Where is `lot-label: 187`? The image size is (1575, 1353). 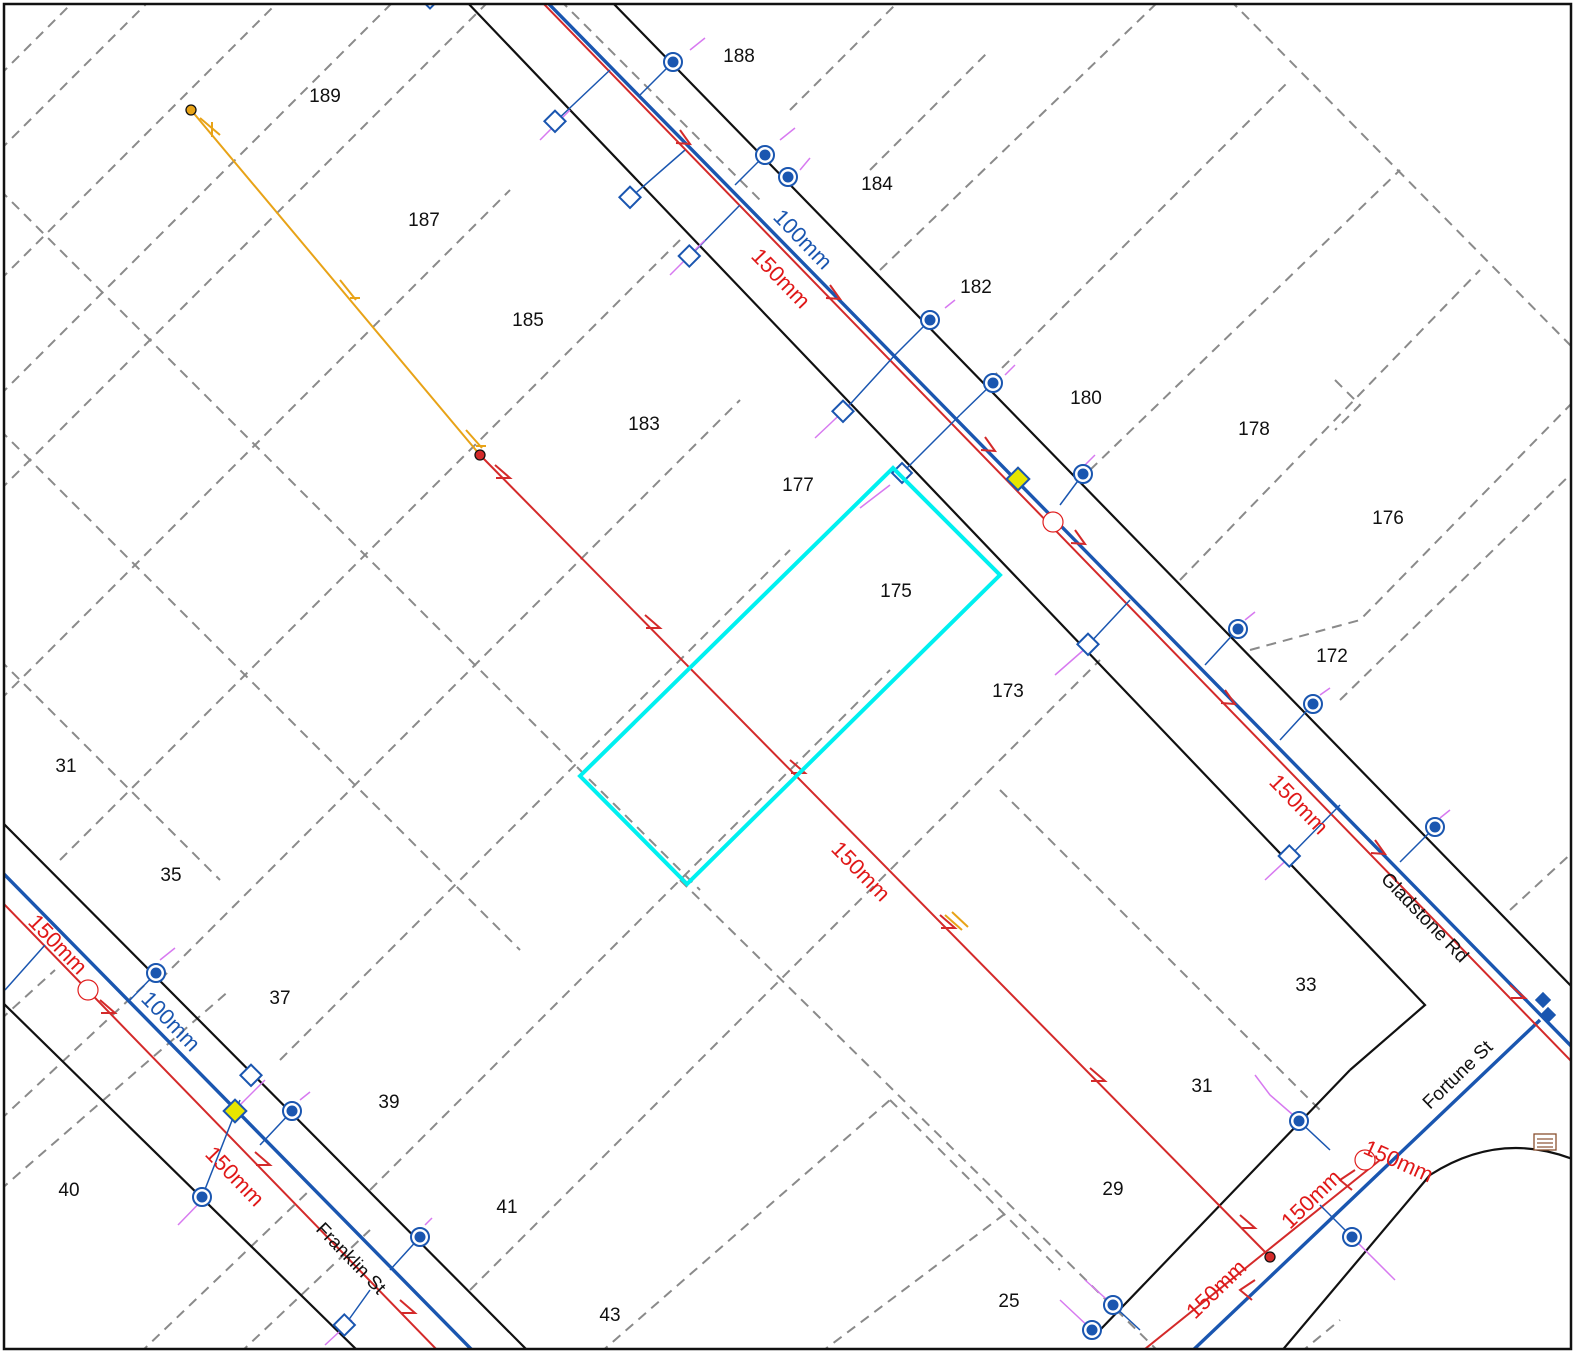
lot-label: 187 is located at coordinates (424, 220).